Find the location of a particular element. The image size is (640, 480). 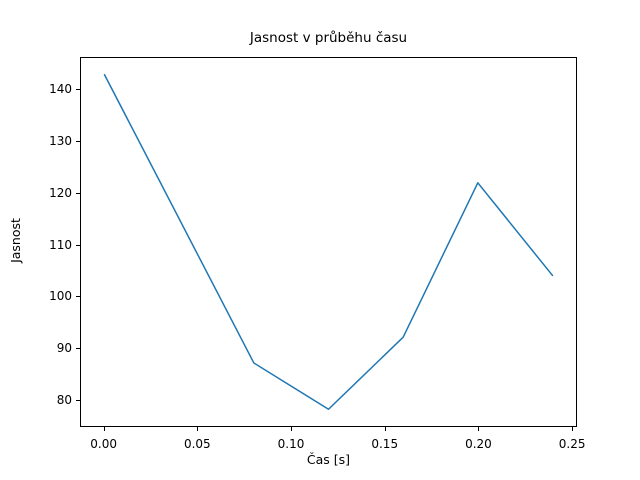

x-tick-label: 0.00 is located at coordinates (104, 442).